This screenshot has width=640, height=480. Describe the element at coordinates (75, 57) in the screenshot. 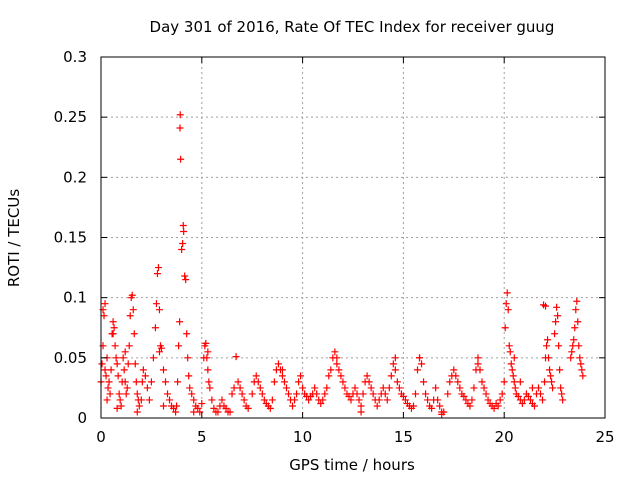

I see `y-tick-label: 0.3` at that location.